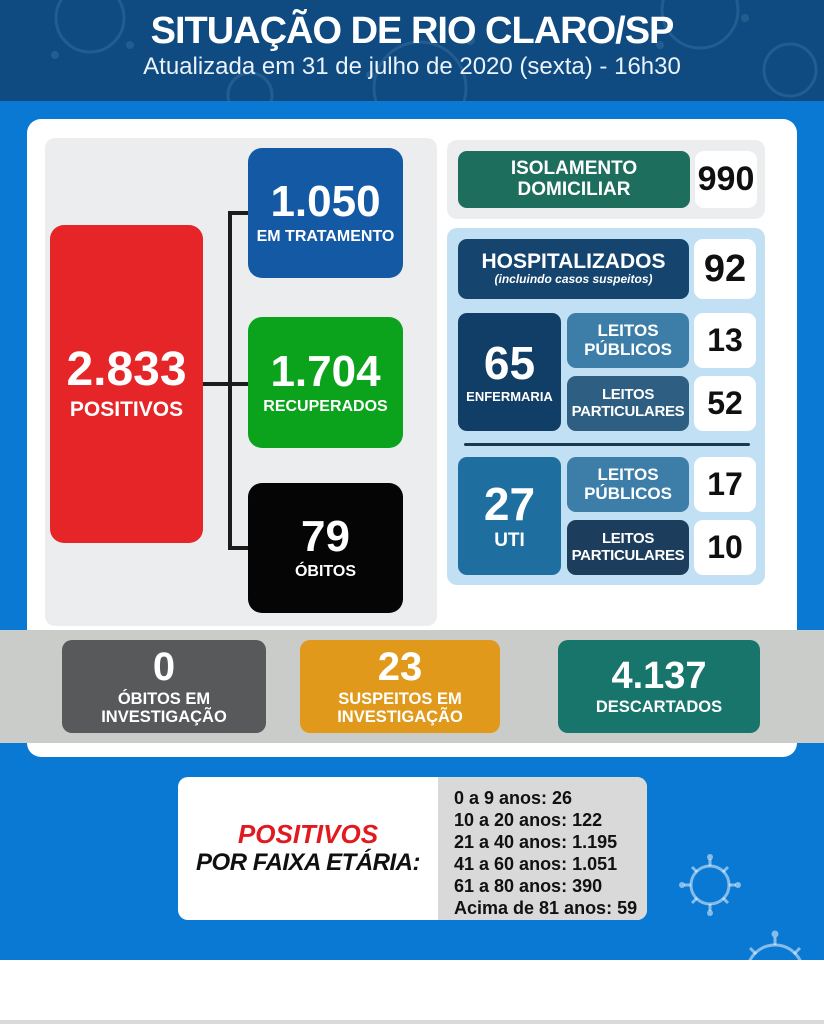 Image resolution: width=824 pixels, height=1024 pixels. I want to click on recuperados-label: RECUPERADOS, so click(325, 406).